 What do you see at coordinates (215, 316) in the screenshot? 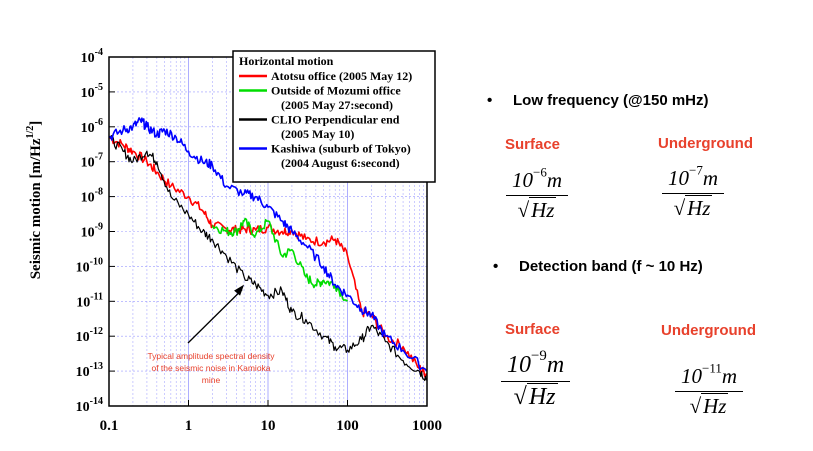
I see `annotation-arrow` at bounding box center [215, 316].